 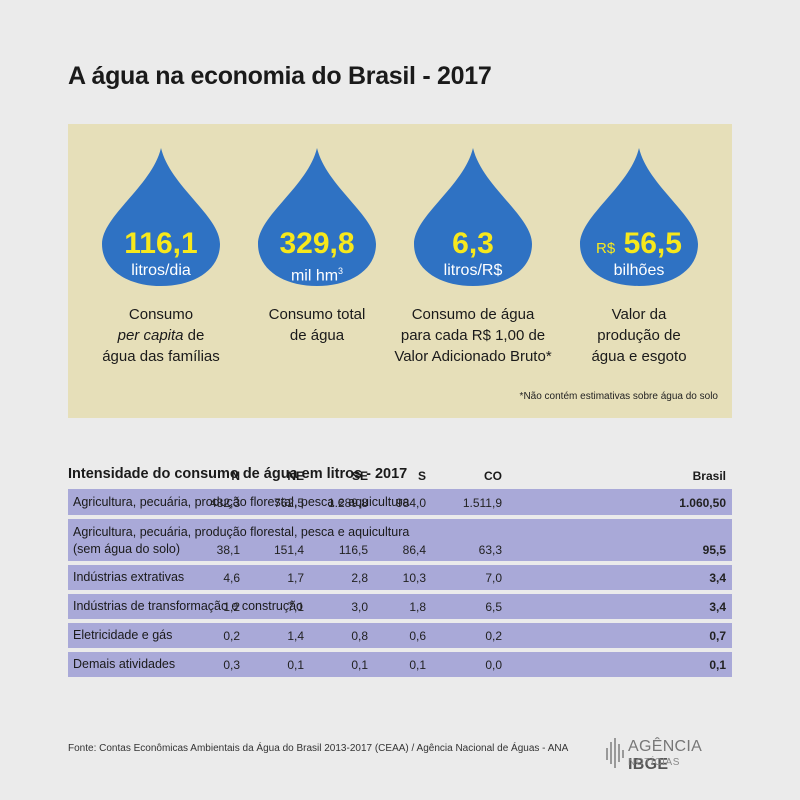 What do you see at coordinates (123, 635) in the screenshot?
I see `row-label: Eletricidade e gás` at bounding box center [123, 635].